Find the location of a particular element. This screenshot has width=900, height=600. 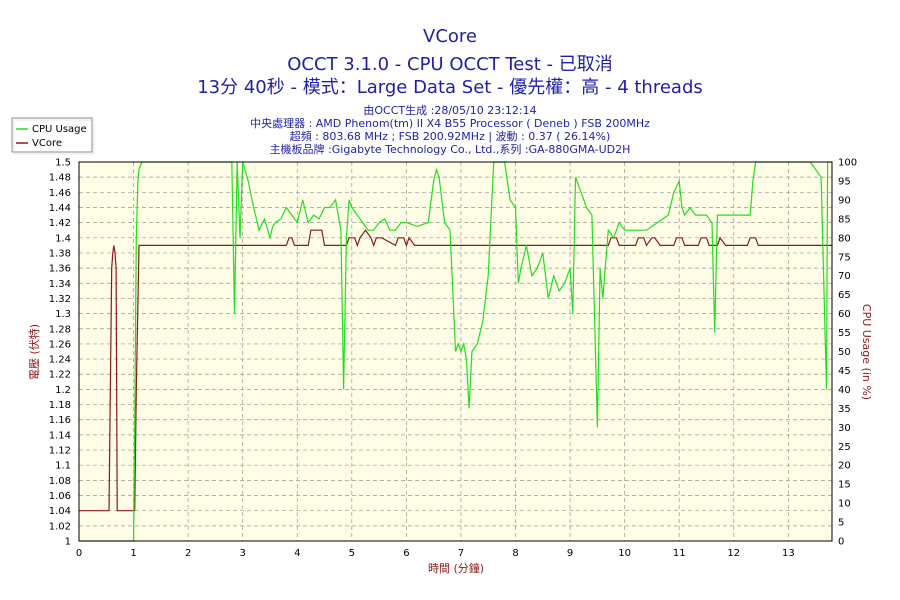

y-right-tick-label: 40 is located at coordinates (844, 390).